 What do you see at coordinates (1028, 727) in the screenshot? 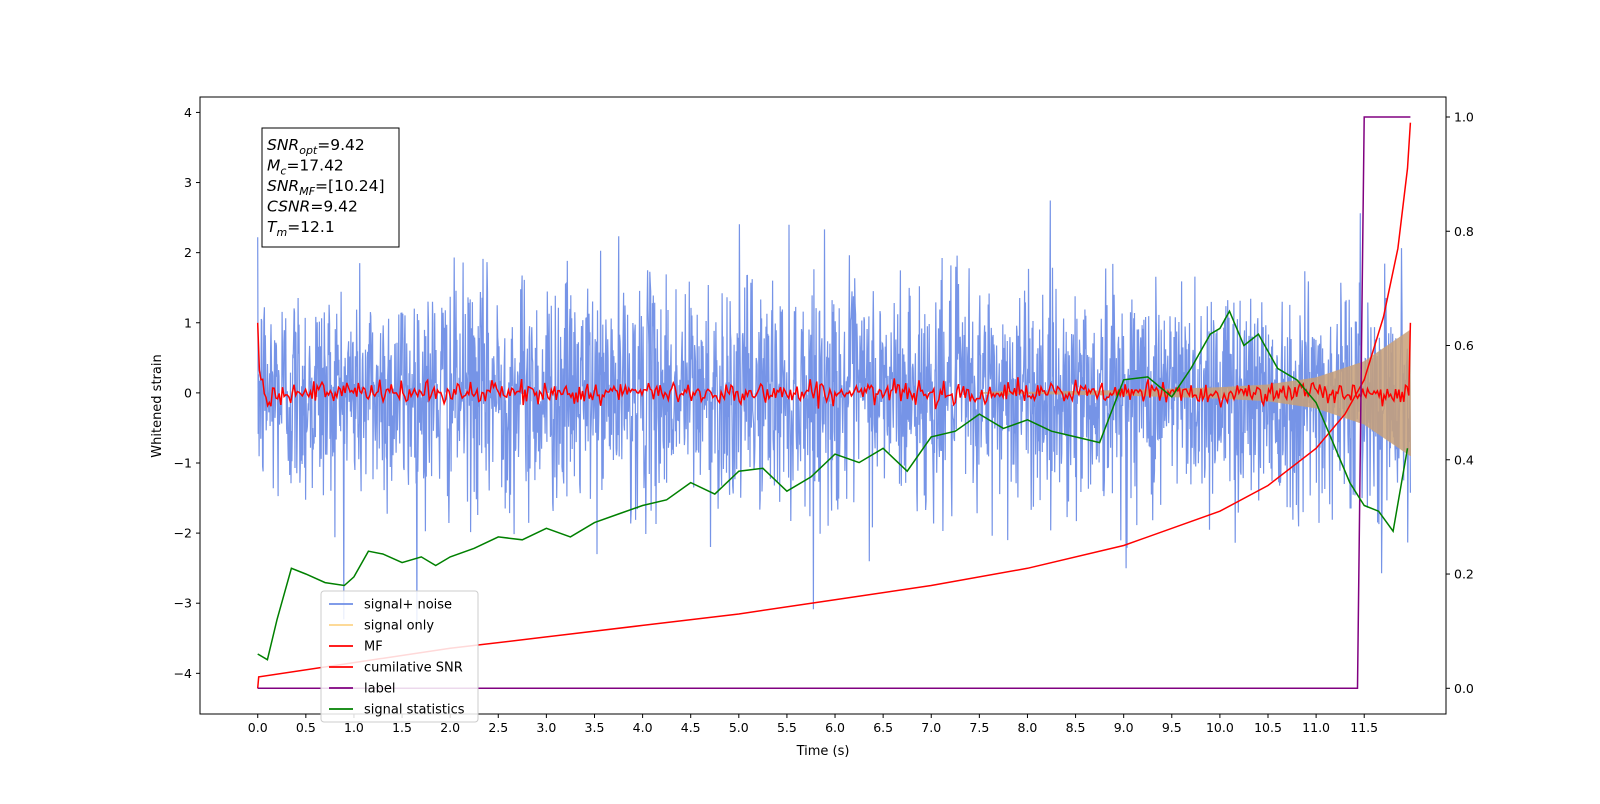
I see `x-tick-label: 8.0` at bounding box center [1028, 727].